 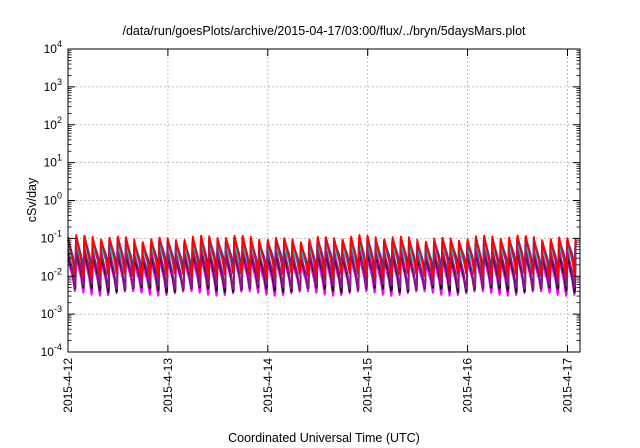 What do you see at coordinates (68, 385) in the screenshot?
I see `x-tick-label: 2015-4-12` at bounding box center [68, 385].